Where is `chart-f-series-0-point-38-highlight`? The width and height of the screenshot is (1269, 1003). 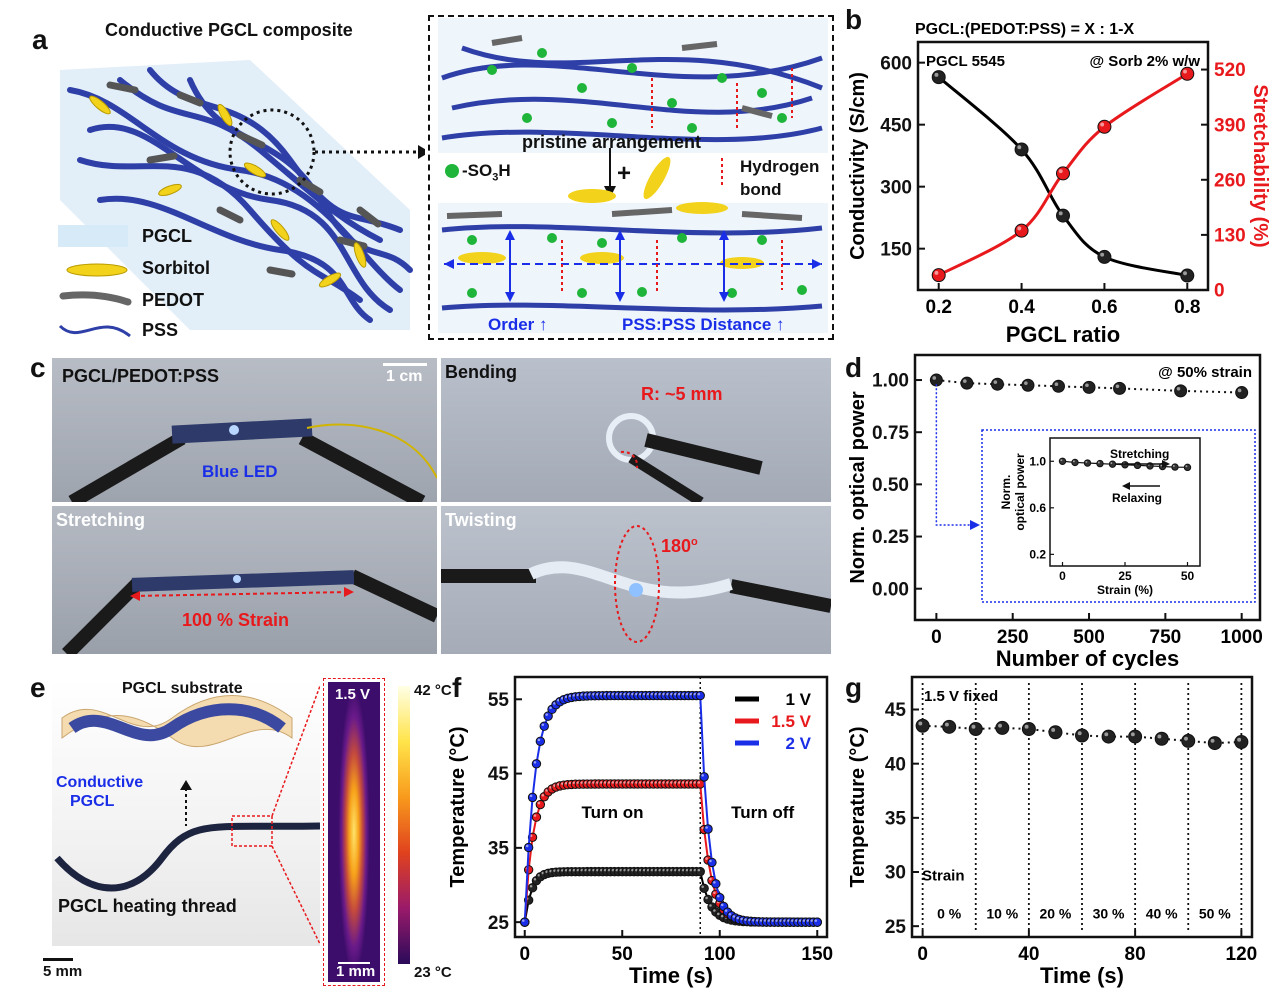
chart-f-series-0-point-38-highlight is located at coordinates (671, 870).